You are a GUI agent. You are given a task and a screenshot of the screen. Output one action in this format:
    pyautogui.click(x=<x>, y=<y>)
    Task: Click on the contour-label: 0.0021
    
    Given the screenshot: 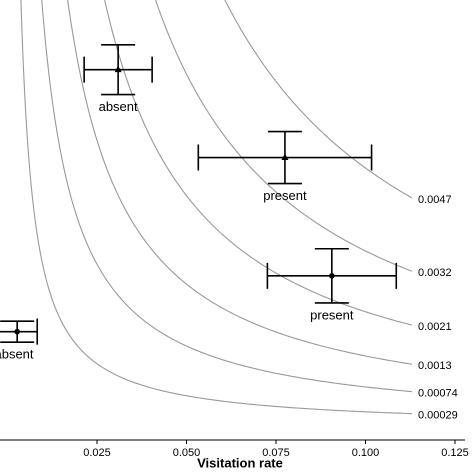 What is the action you would take?
    pyautogui.click(x=435, y=327)
    